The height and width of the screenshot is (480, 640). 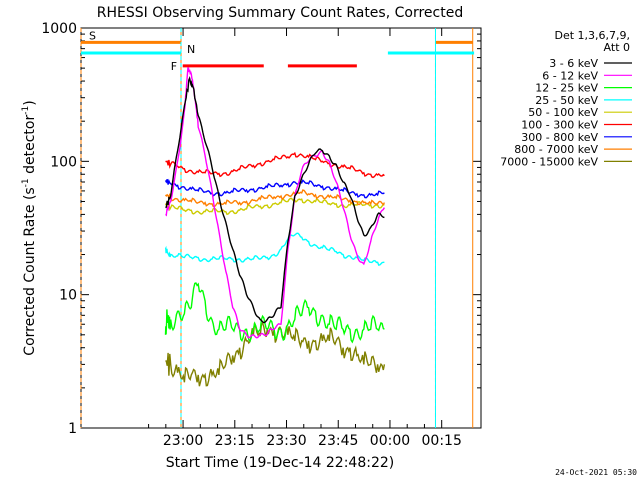 I want to click on saa-flag-label: S, so click(x=92, y=35).